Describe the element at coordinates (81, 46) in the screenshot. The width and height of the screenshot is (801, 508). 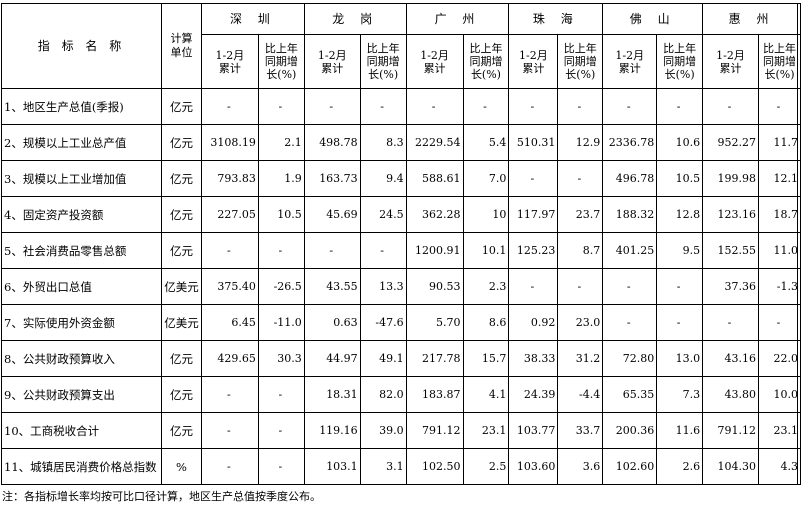
I see `header-indicator-name: 指 标 名 称` at that location.